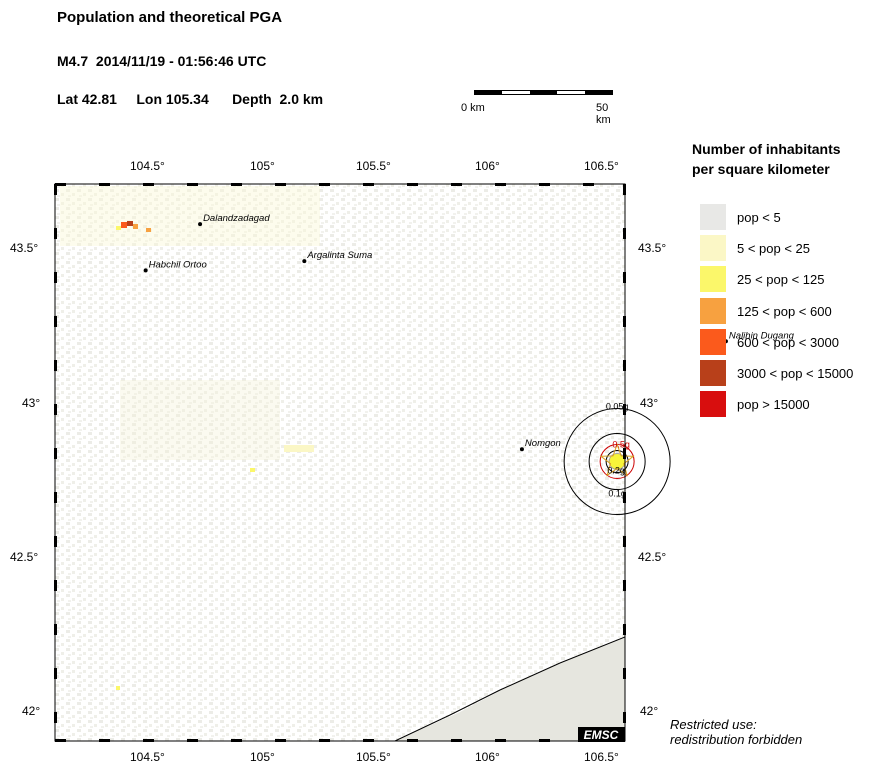 This screenshot has height=773, width=870. Describe the element at coordinates (162, 61) in the screenshot. I see `event-info: M4.7 2014/11/19 - 01:56:46 UTC` at that location.